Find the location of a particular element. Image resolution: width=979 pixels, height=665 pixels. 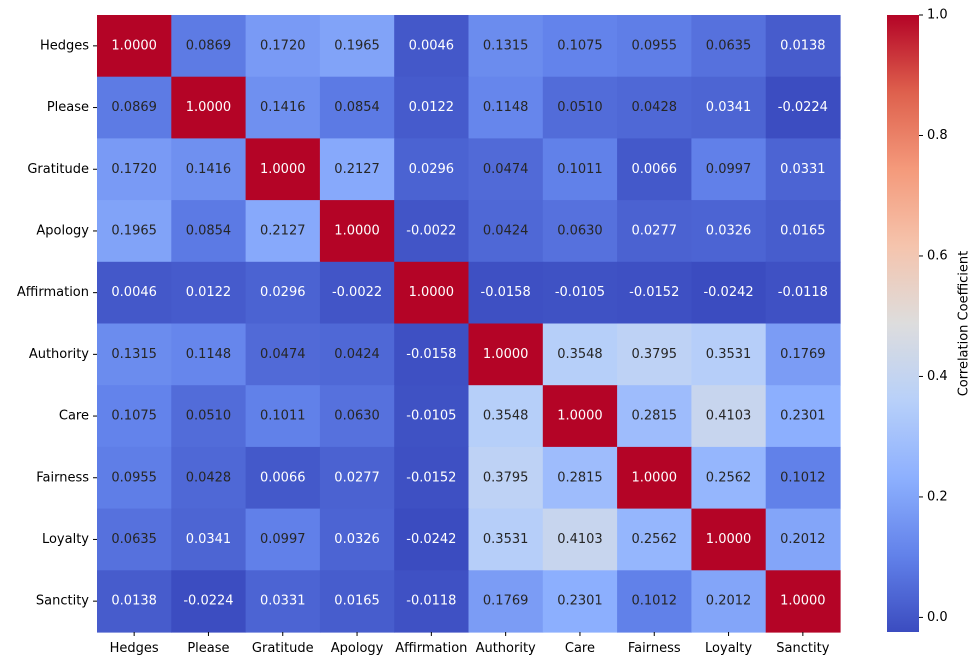

x-tick-label: Gratitude is located at coordinates (283, 648).